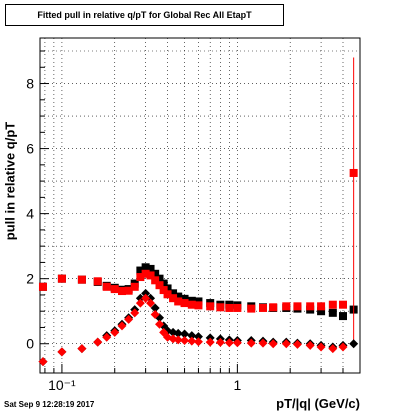 The image size is (400, 414). I want to click on y-tick-label: 0, so click(30, 344).